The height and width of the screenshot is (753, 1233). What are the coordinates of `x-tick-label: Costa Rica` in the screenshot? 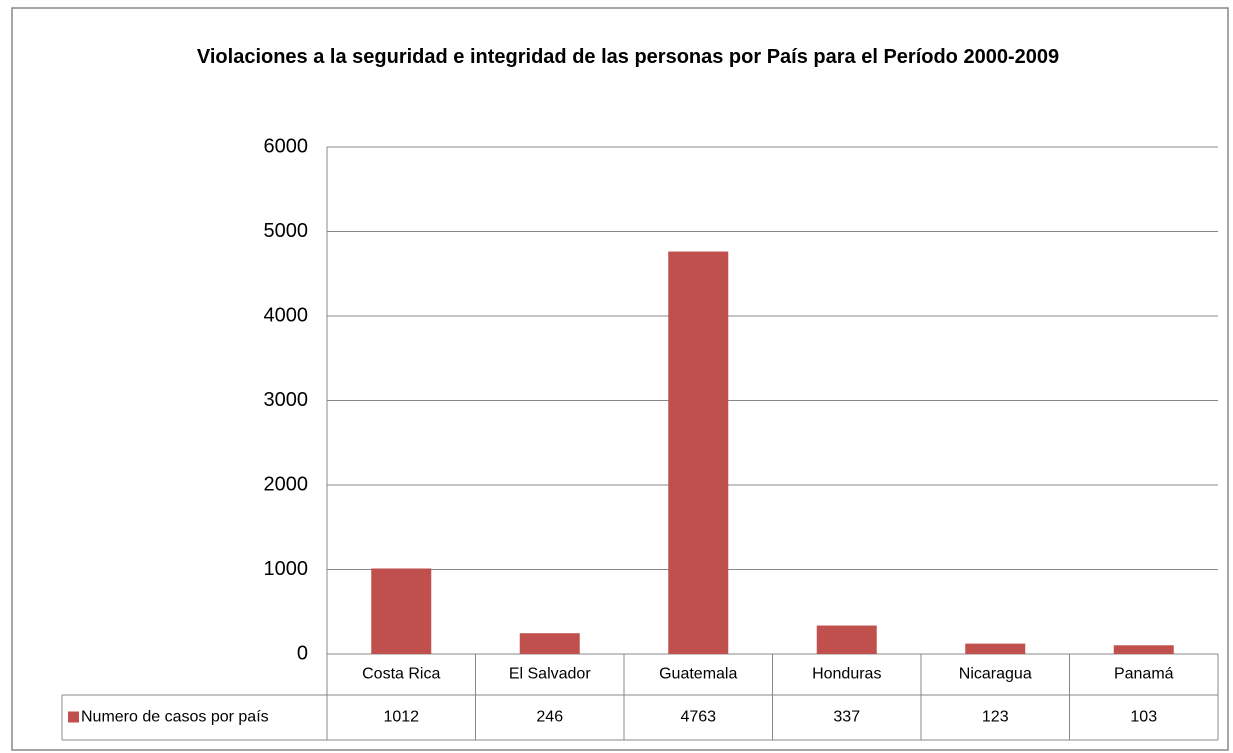 It's located at (401, 674).